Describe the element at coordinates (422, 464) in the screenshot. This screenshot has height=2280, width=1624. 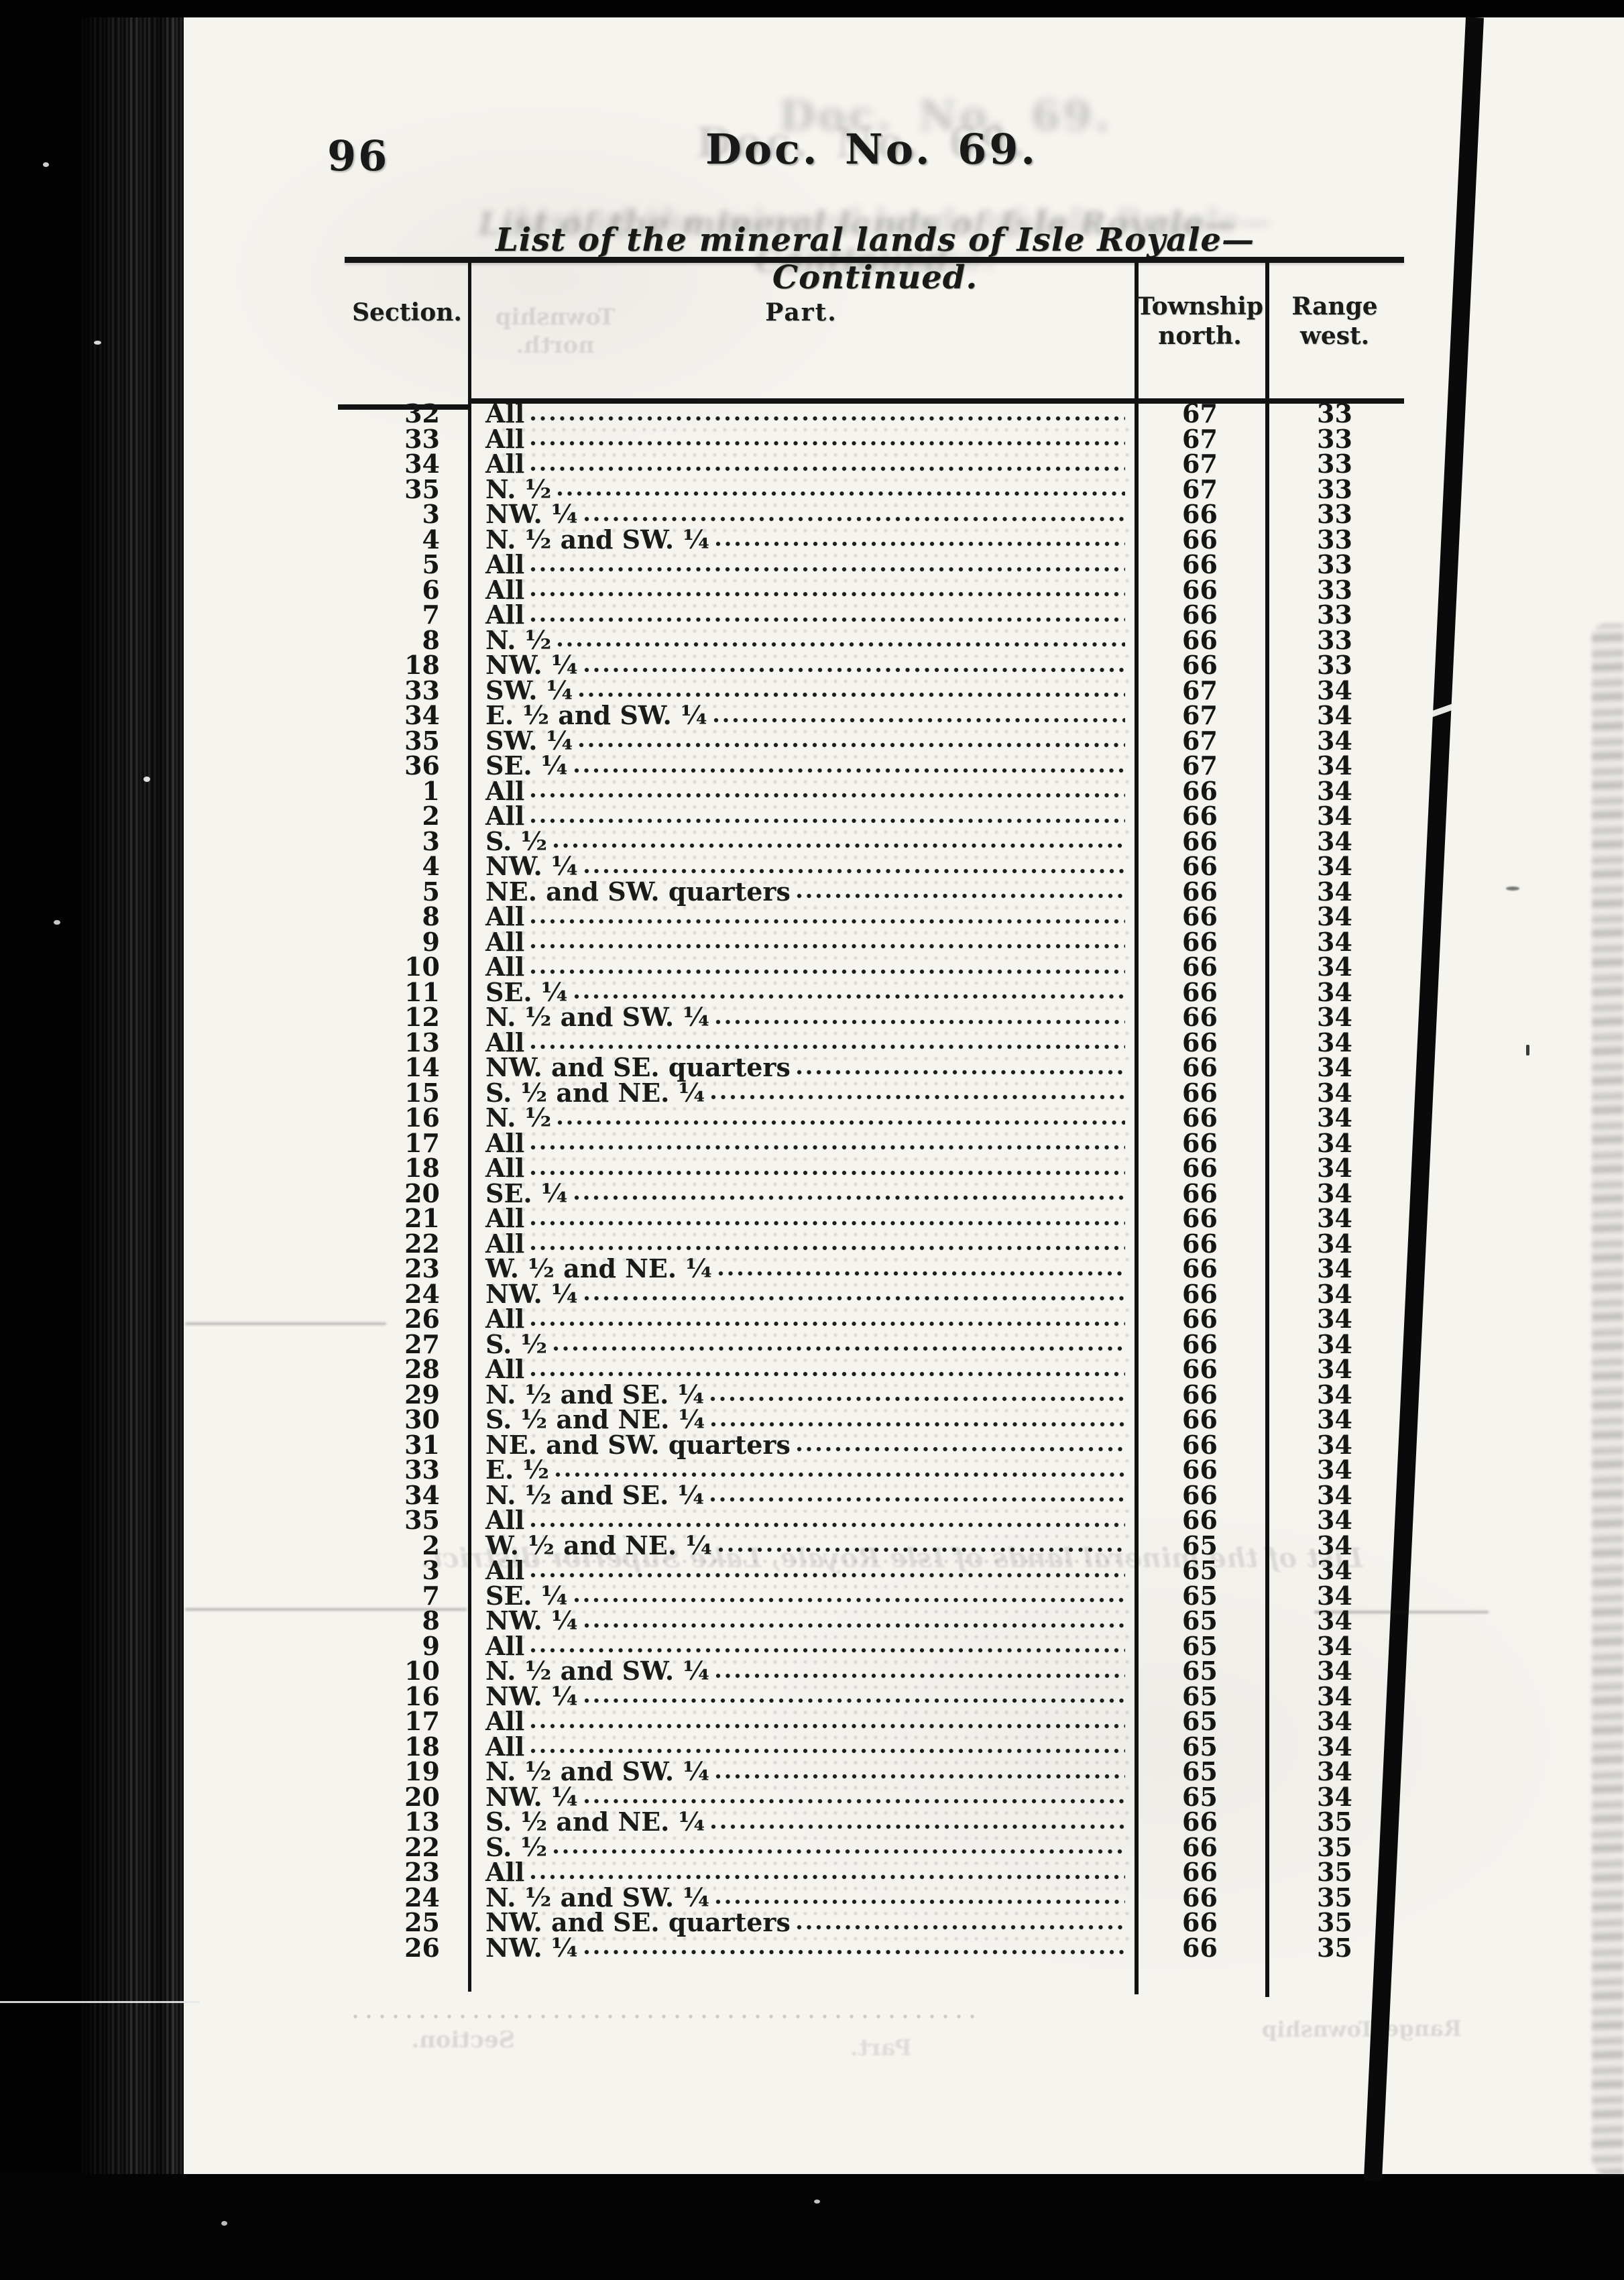
I see `cell-section: 34` at that location.